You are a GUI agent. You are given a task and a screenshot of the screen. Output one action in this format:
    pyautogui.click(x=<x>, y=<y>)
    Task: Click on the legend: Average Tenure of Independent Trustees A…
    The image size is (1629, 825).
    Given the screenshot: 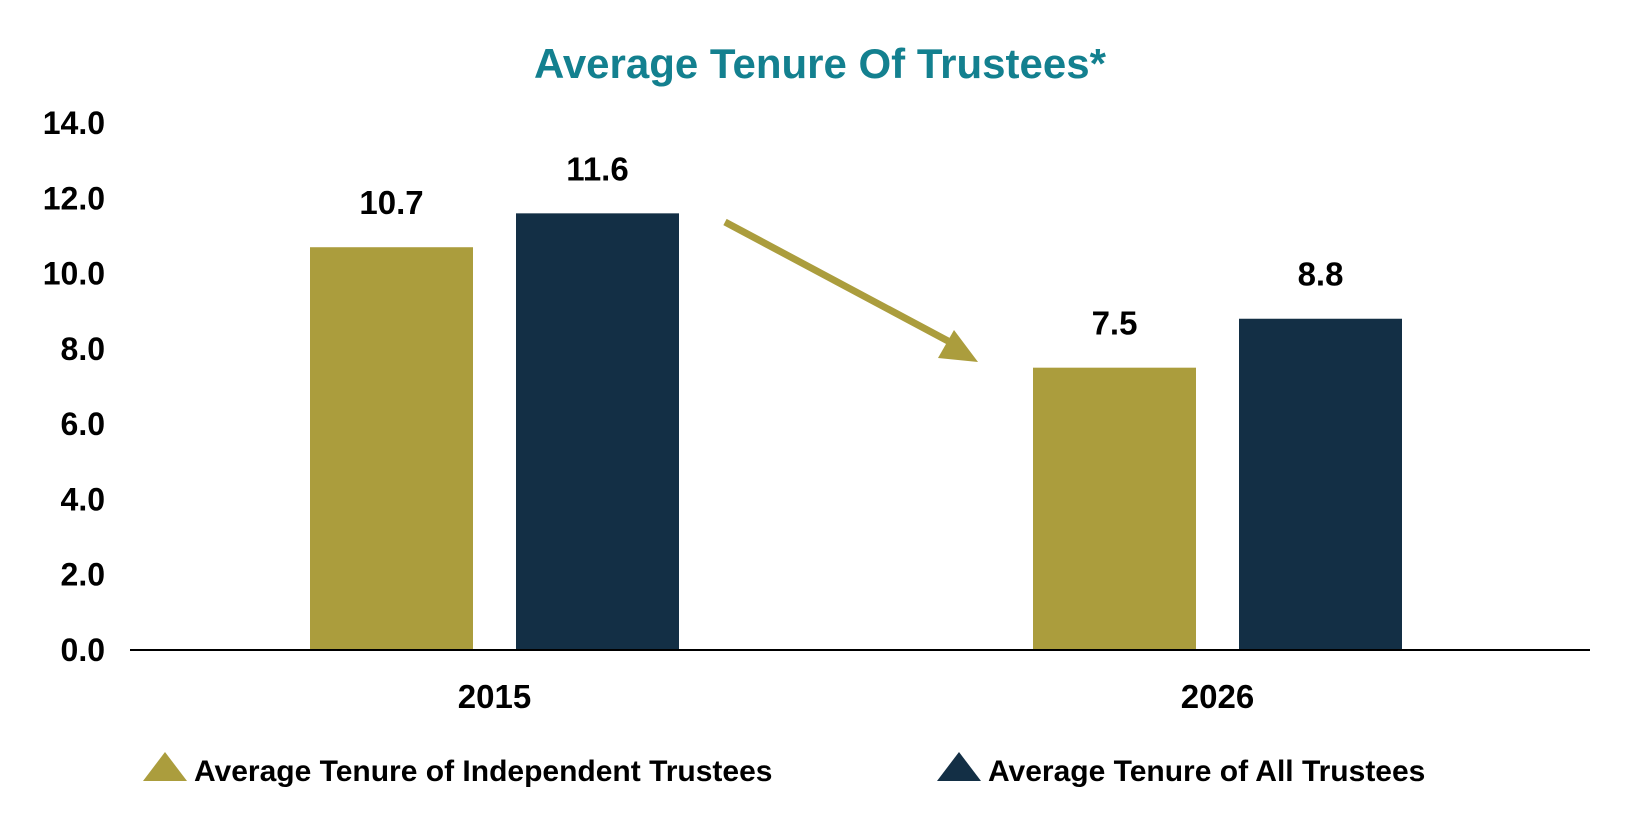 What is the action you would take?
    pyautogui.click(x=784, y=770)
    